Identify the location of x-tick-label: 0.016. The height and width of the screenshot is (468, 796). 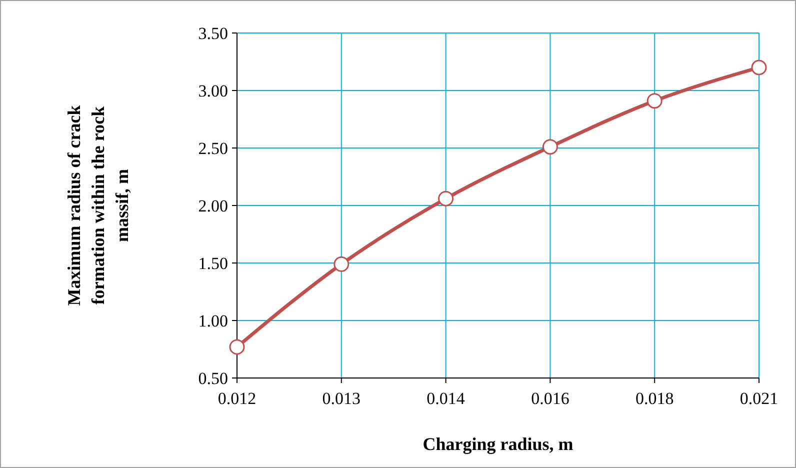
(550, 398).